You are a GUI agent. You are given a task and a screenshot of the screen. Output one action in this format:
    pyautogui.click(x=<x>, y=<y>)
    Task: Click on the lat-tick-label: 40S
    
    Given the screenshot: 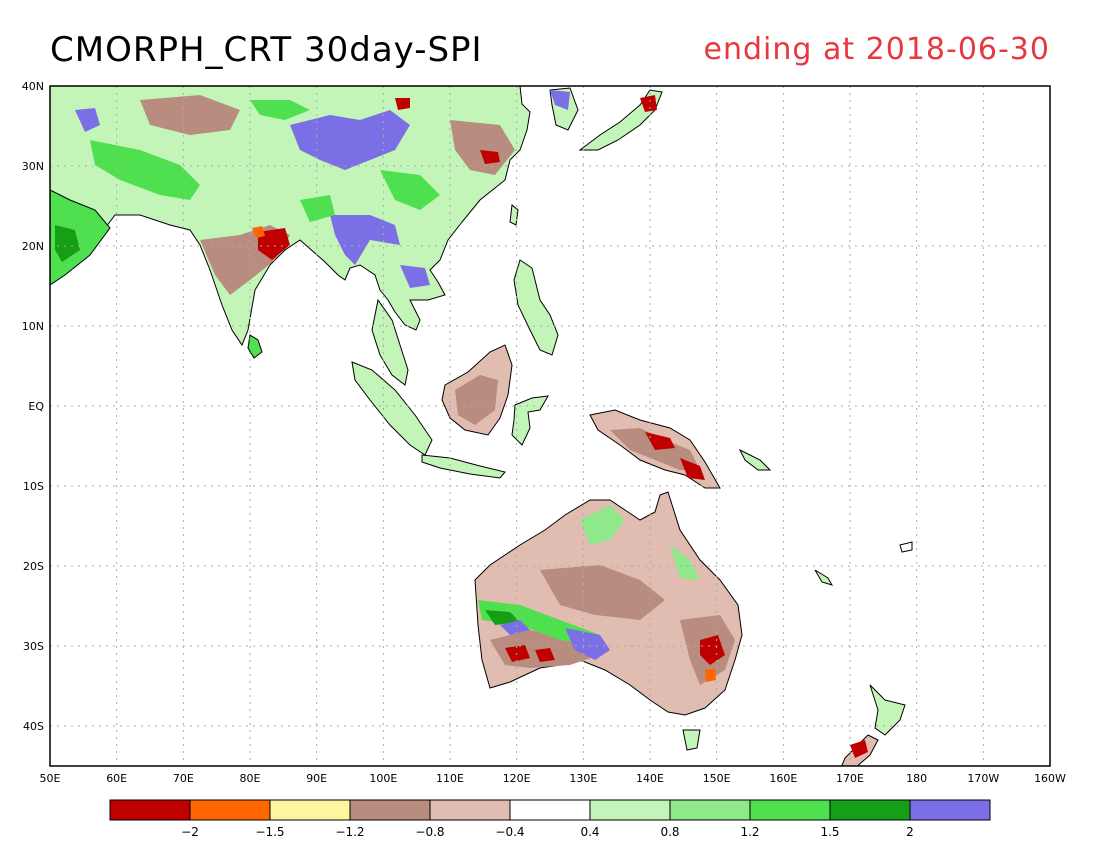 What is the action you would take?
    pyautogui.click(x=33, y=726)
    